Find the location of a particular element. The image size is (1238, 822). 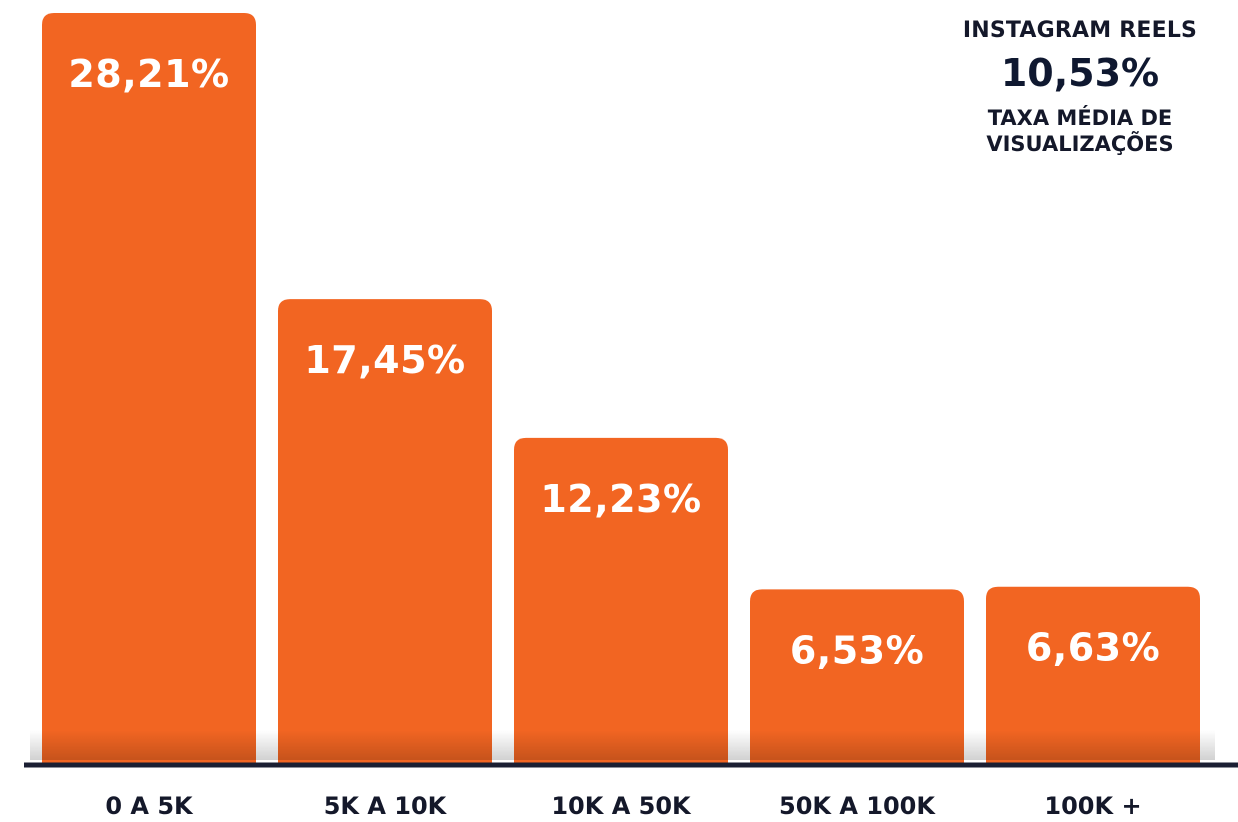

x-tick-label: 10K A 50K is located at coordinates (621, 806).